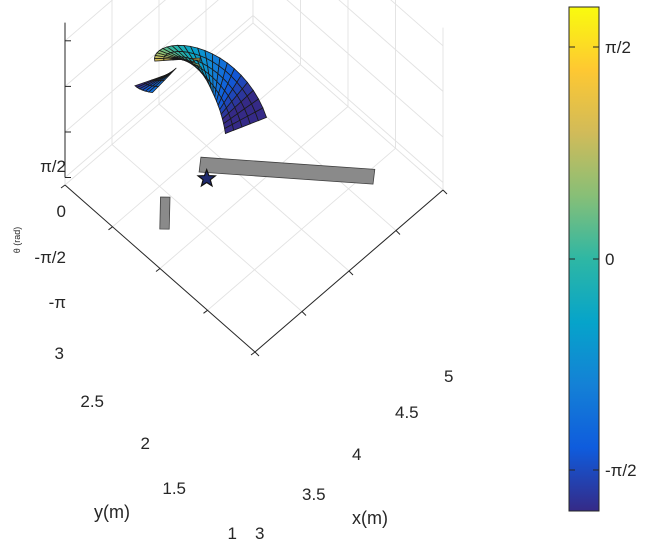  Describe the element at coordinates (618, 47) in the screenshot. I see `colorbar-tick-label: π/2` at that location.